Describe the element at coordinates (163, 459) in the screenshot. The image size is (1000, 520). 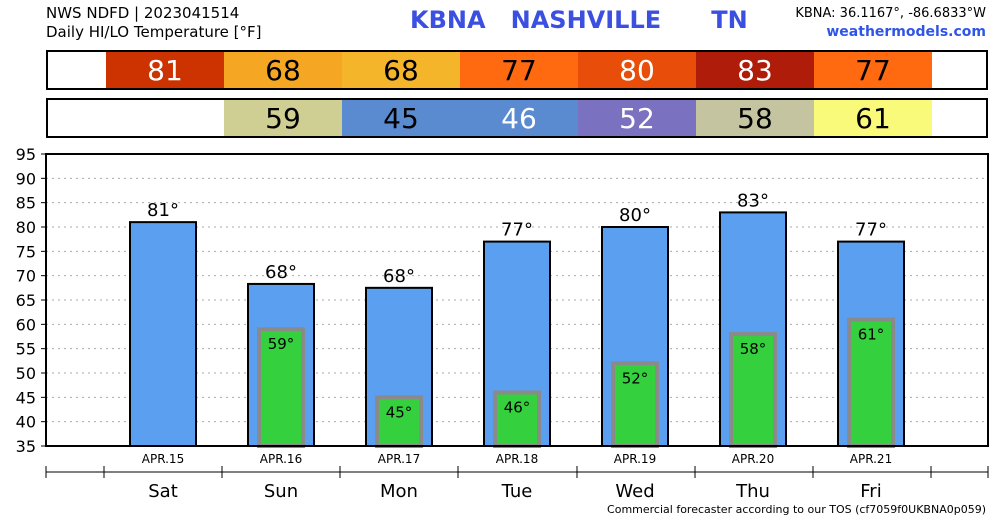
I see `date-label: APR.15` at that location.